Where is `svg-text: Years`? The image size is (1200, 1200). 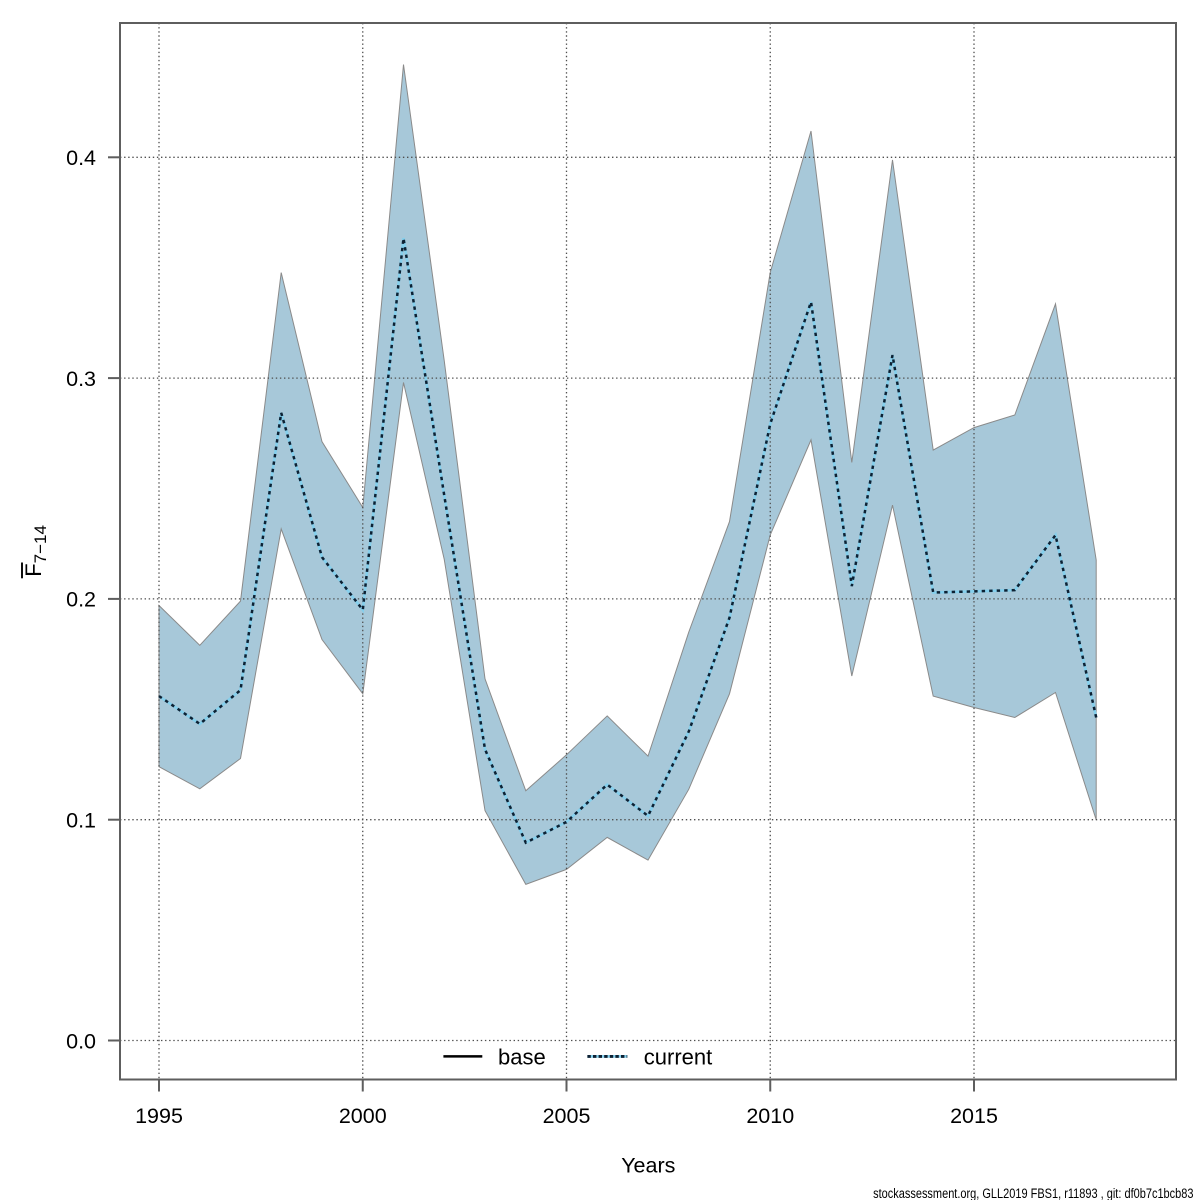 svg-text: Years is located at coordinates (648, 1166).